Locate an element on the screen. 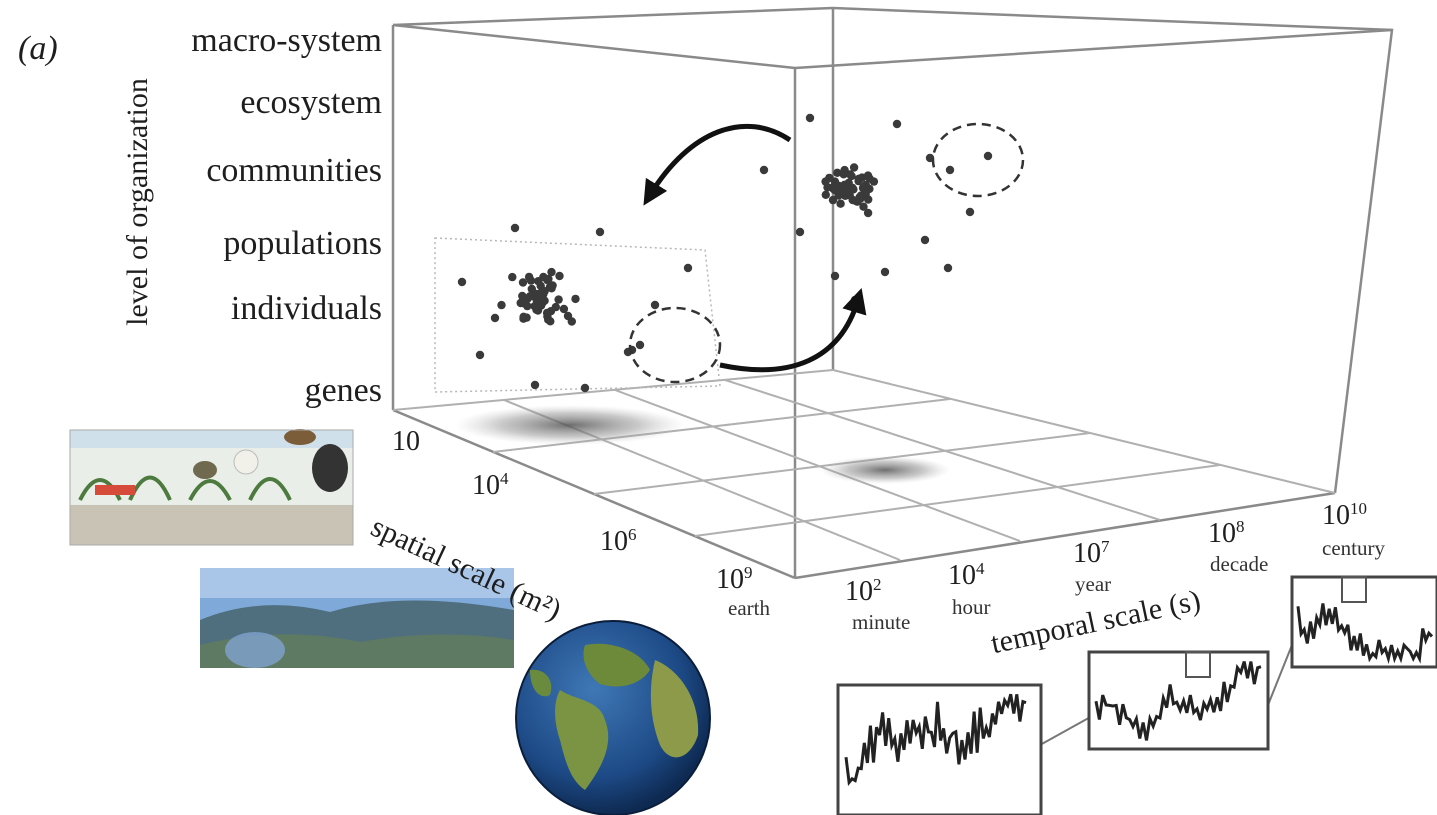 The height and width of the screenshot is (815, 1437). spatial-shadow is located at coordinates (570, 425).